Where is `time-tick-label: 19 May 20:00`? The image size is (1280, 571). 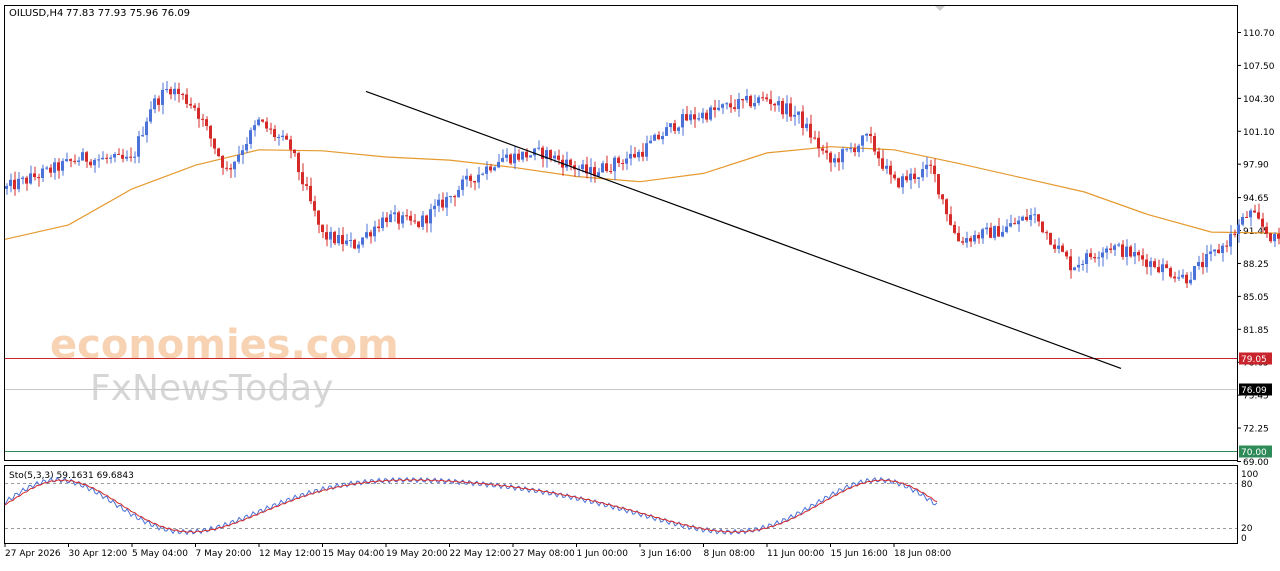 time-tick-label: 19 May 20:00 is located at coordinates (417, 554).